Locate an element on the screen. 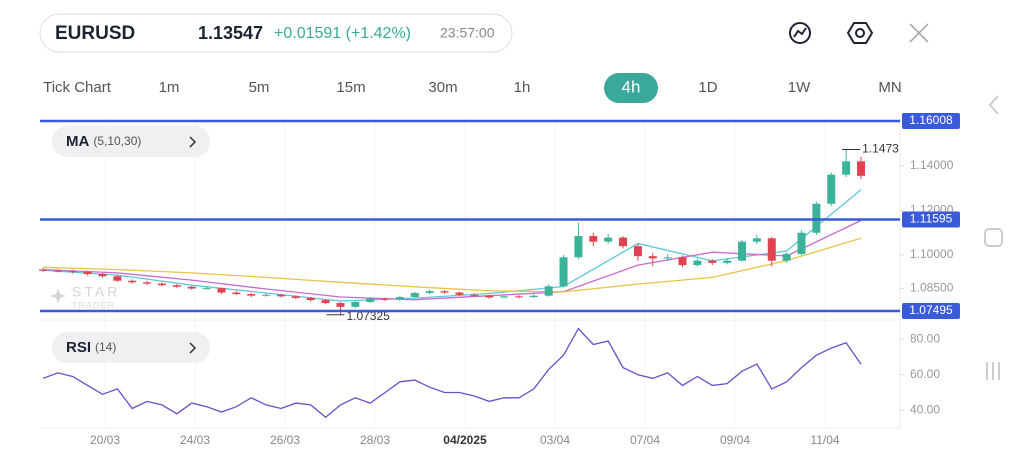 This screenshot has width=1024, height=473. timeframe-tab: MN is located at coordinates (889, 87).